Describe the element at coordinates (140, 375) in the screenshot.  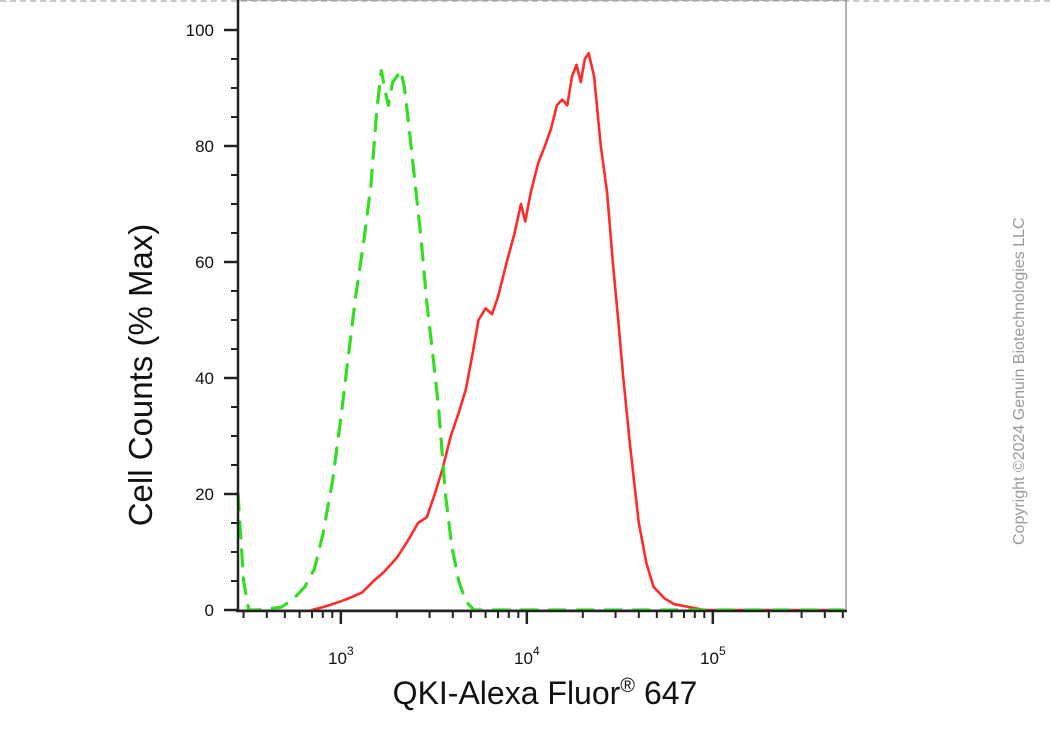
I see `y-axis-label: Cell Counts (% Max)` at that location.